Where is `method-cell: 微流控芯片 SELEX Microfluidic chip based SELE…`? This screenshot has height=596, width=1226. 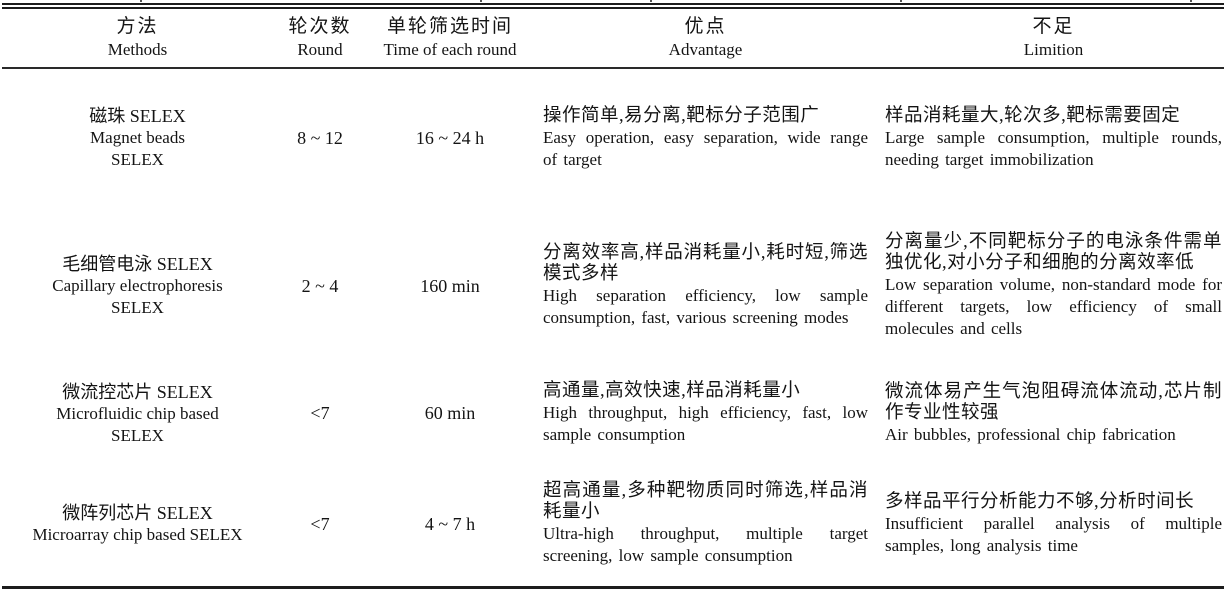
method-cell: 微流控芯片 SELEX Microfluidic chip based SELE… is located at coordinates (137, 414).